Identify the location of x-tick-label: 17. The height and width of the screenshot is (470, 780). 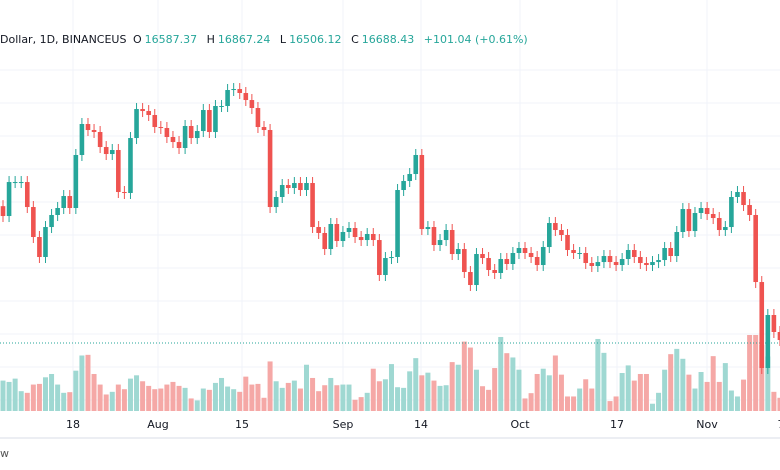
(617, 424).